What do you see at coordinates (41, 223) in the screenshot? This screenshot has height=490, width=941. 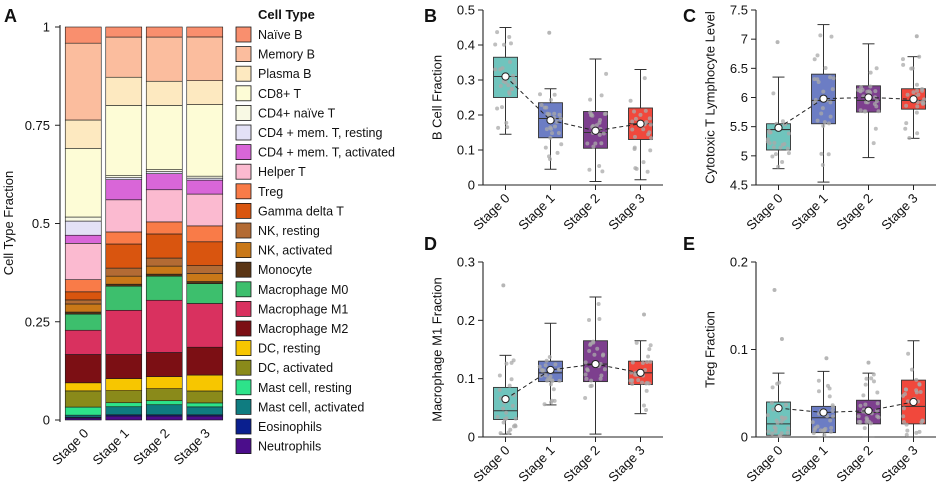 I see `y-tick-label-a: 0.5` at bounding box center [41, 223].